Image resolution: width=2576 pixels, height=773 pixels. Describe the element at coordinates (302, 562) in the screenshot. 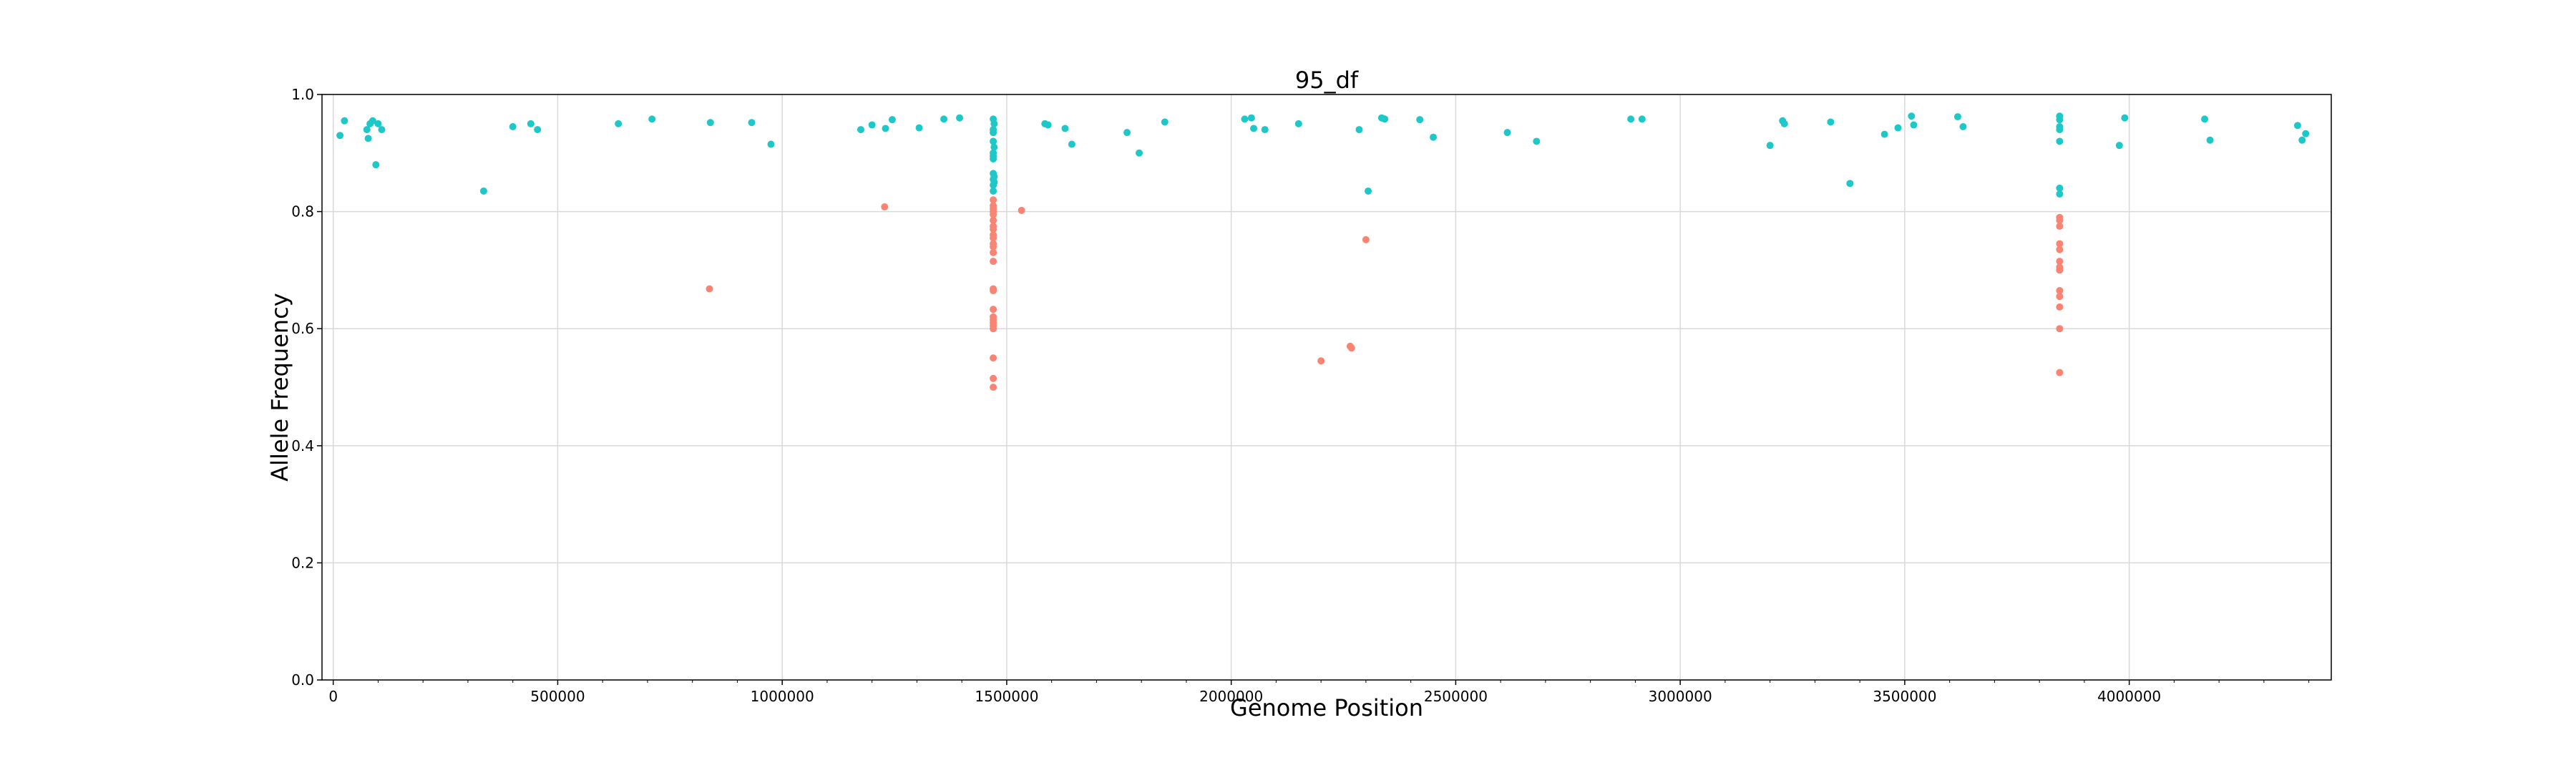

I see `y-tick-label: 0.2` at that location.